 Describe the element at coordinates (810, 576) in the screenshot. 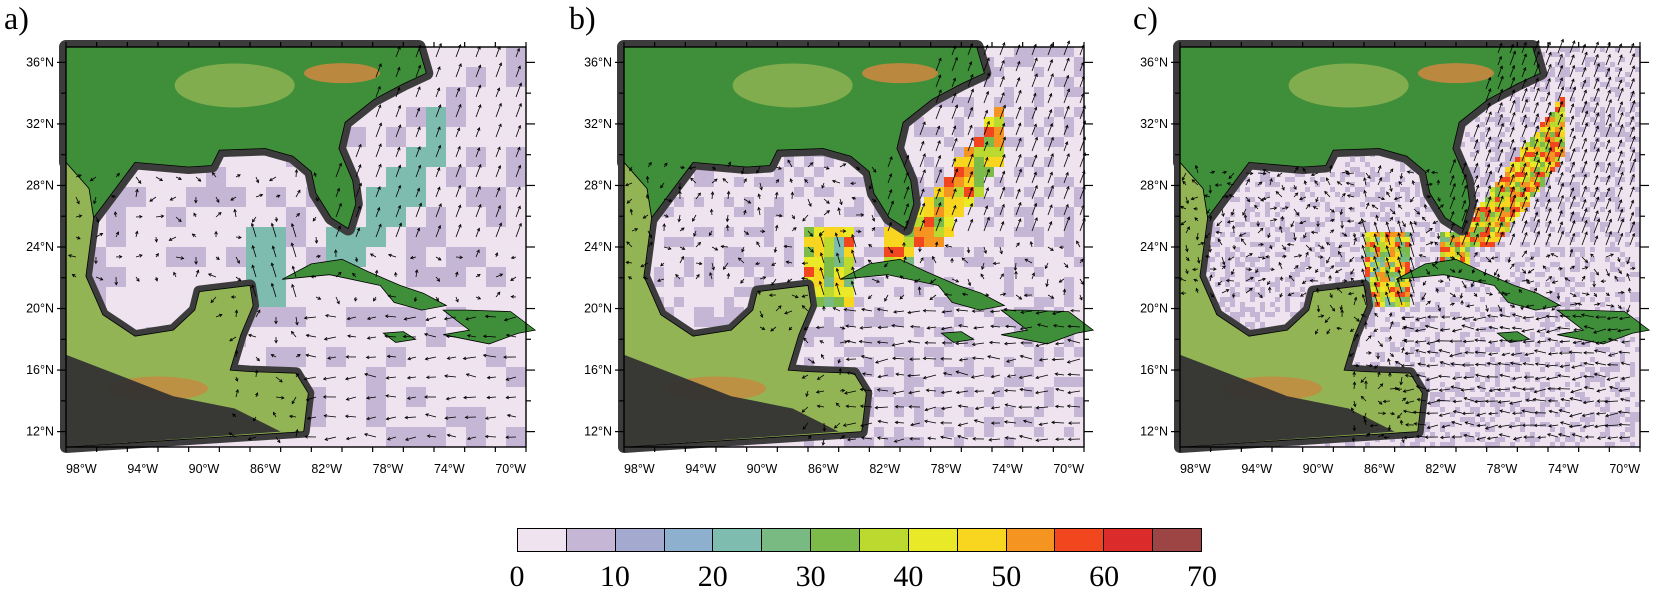

I see `colorbar-label: 30` at that location.